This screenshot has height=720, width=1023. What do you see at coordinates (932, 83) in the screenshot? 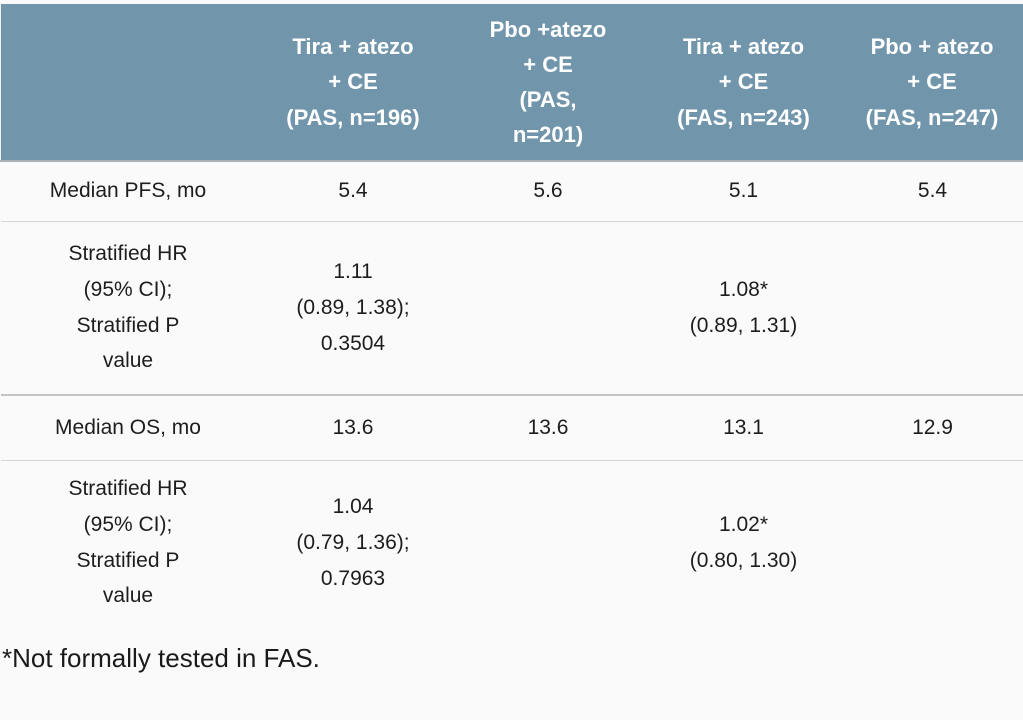
I see `column-header-pbo-fas: Pbo + atezo + CE (FAS, n=247)` at bounding box center [932, 83].